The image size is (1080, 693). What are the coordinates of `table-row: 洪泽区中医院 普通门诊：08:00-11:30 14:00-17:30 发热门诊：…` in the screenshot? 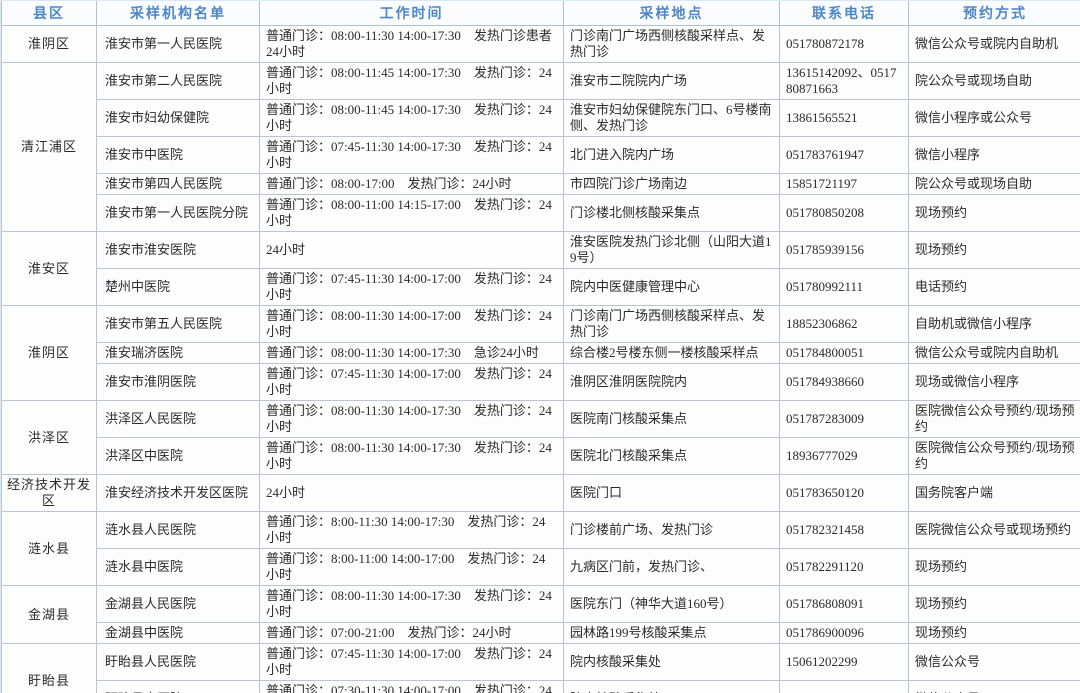 It's located at (541, 456).